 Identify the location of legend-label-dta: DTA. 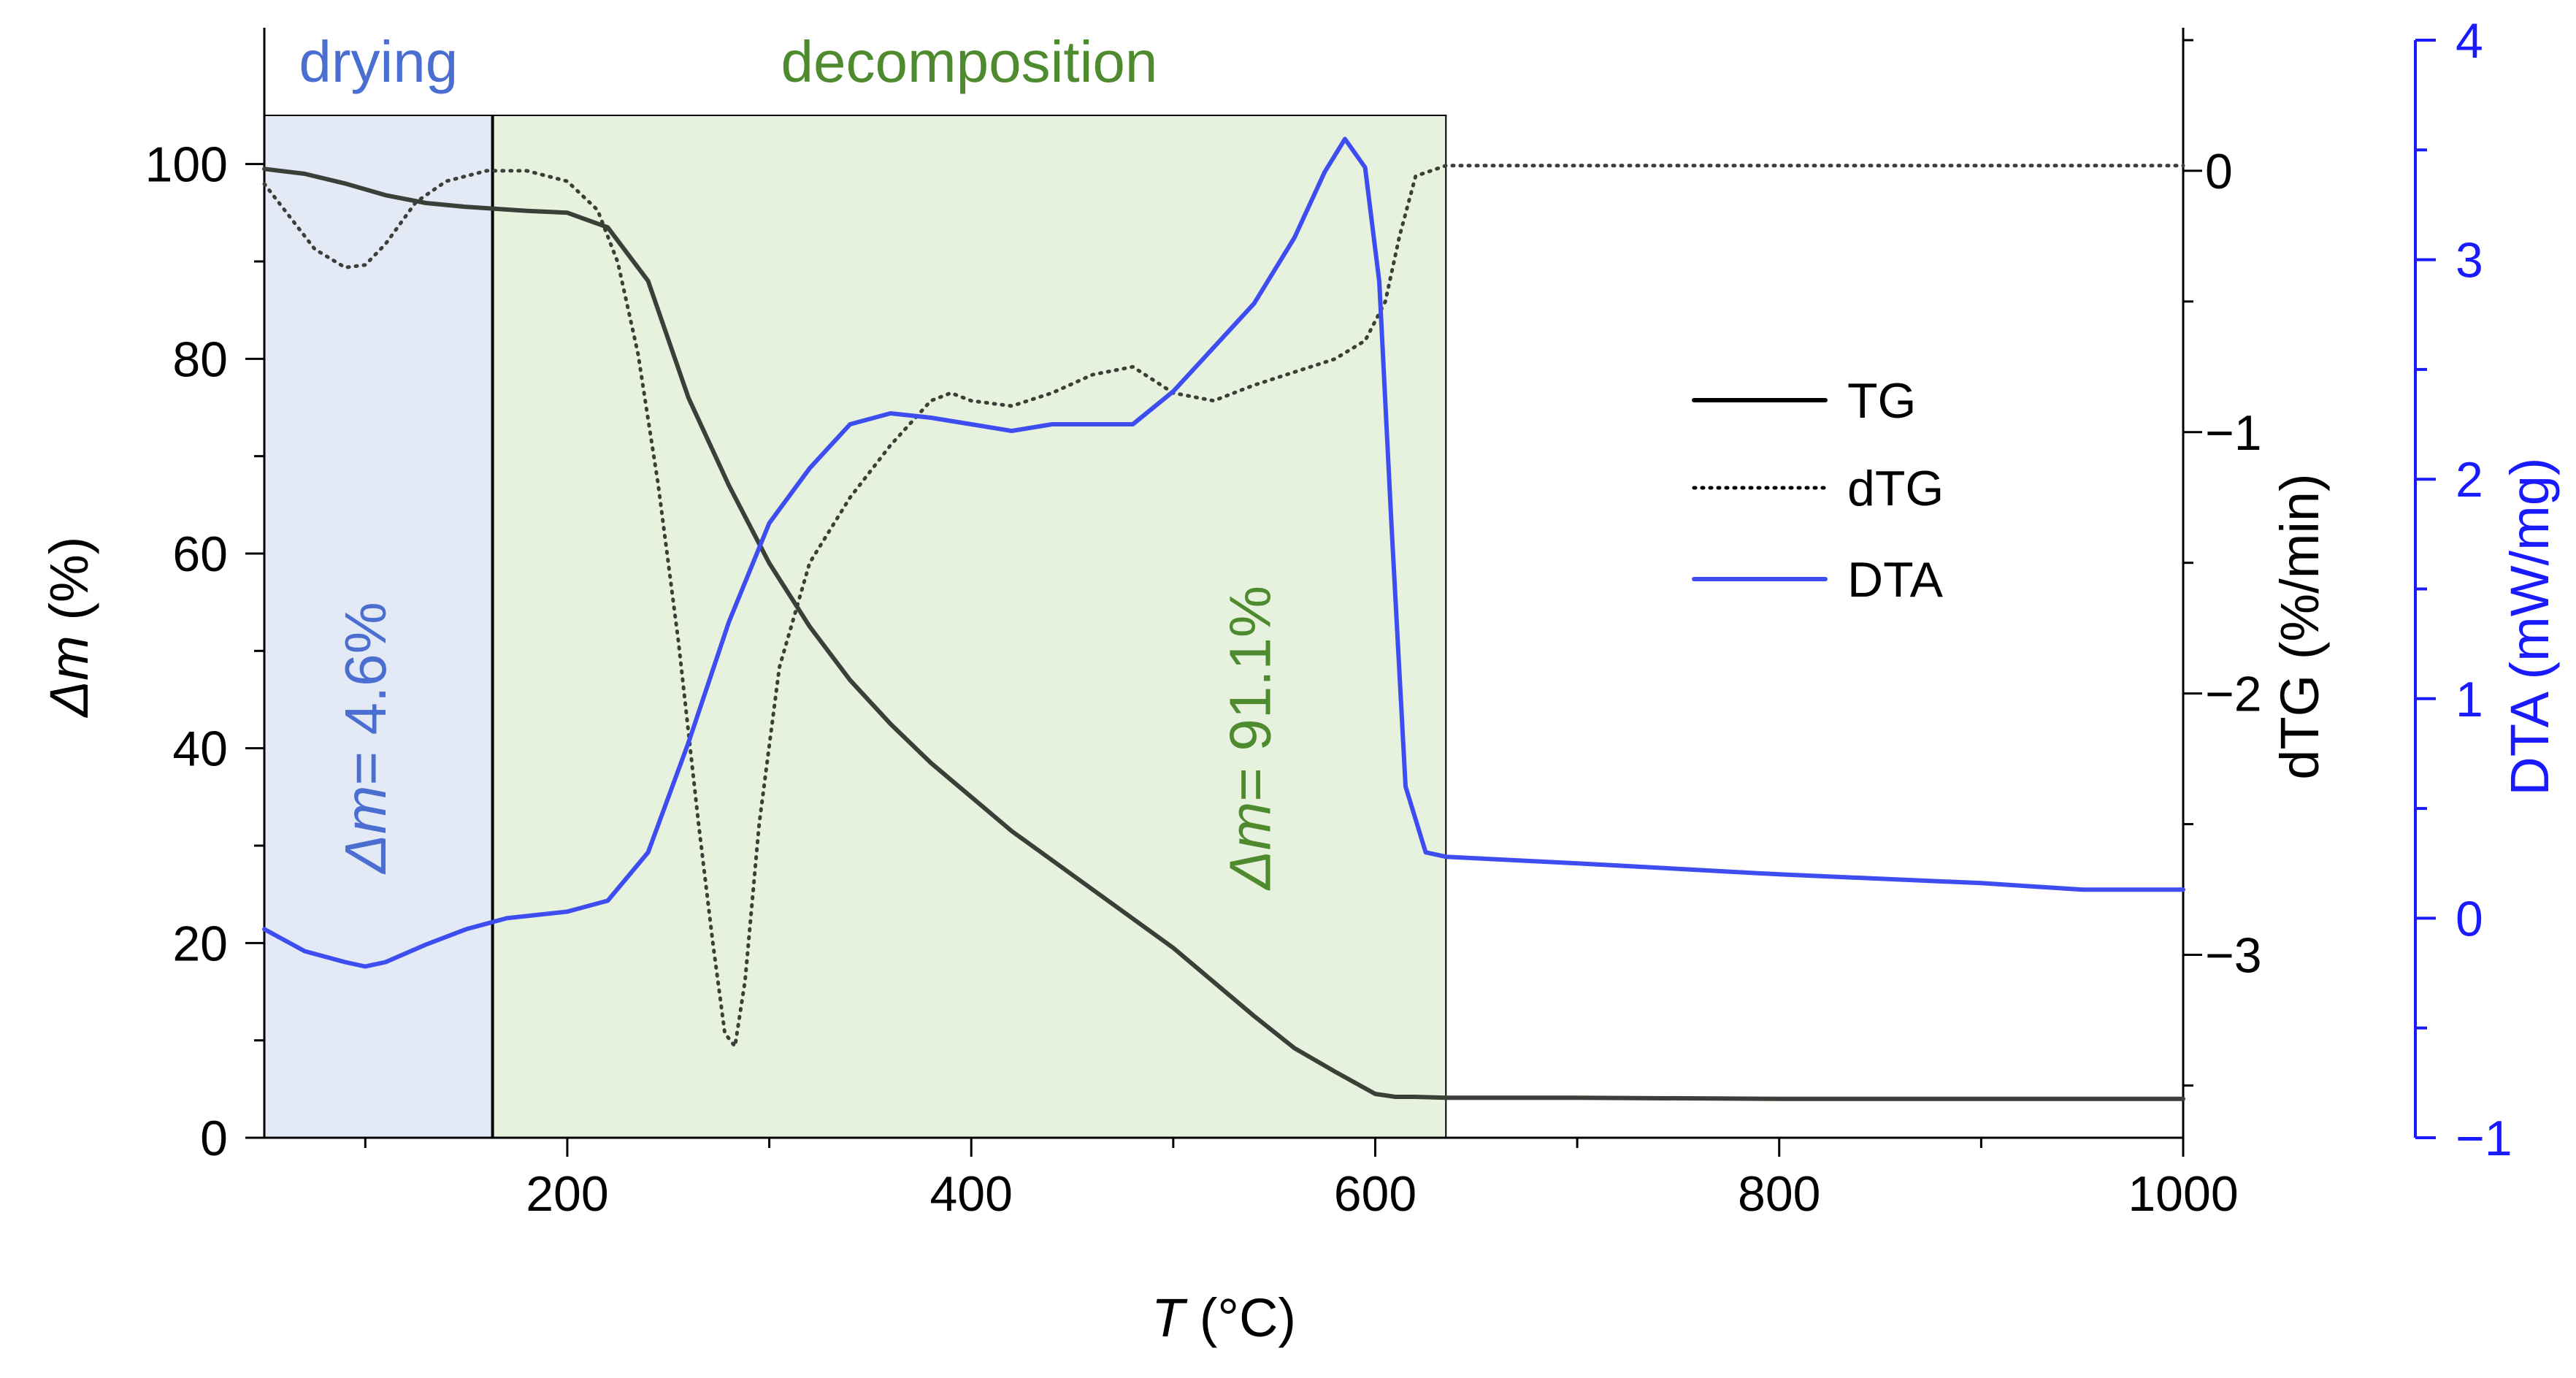
(1895, 580).